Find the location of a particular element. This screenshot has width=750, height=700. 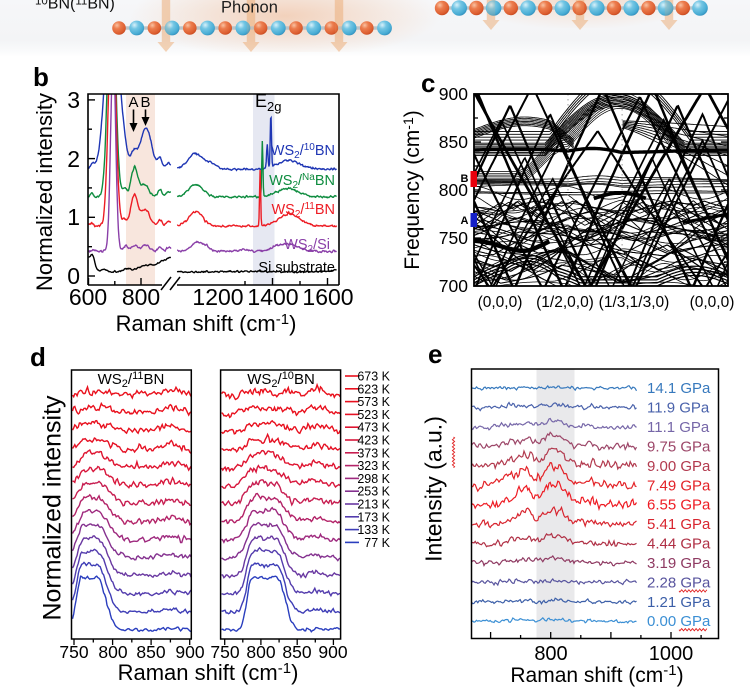

svg-text: c is located at coordinates (428, 83).